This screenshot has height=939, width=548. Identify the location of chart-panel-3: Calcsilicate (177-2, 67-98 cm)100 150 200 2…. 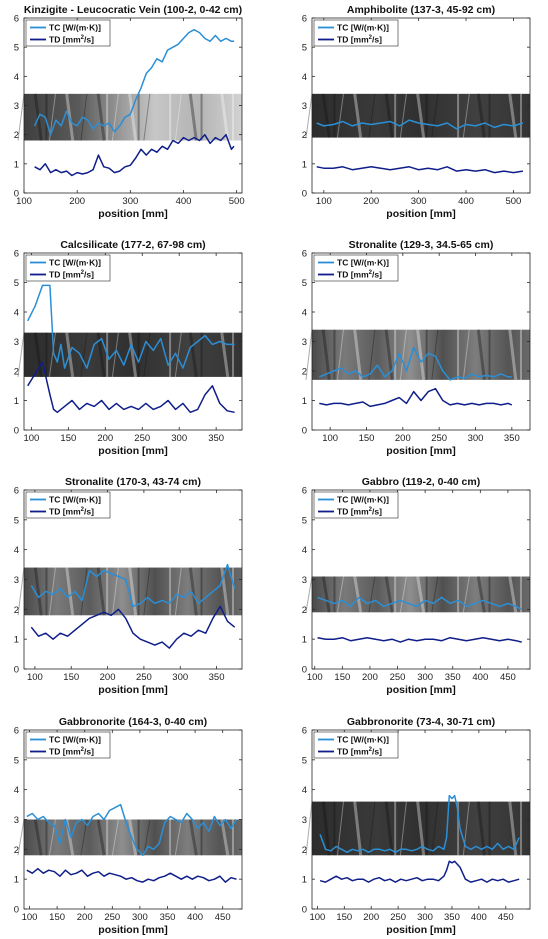
(128, 348).